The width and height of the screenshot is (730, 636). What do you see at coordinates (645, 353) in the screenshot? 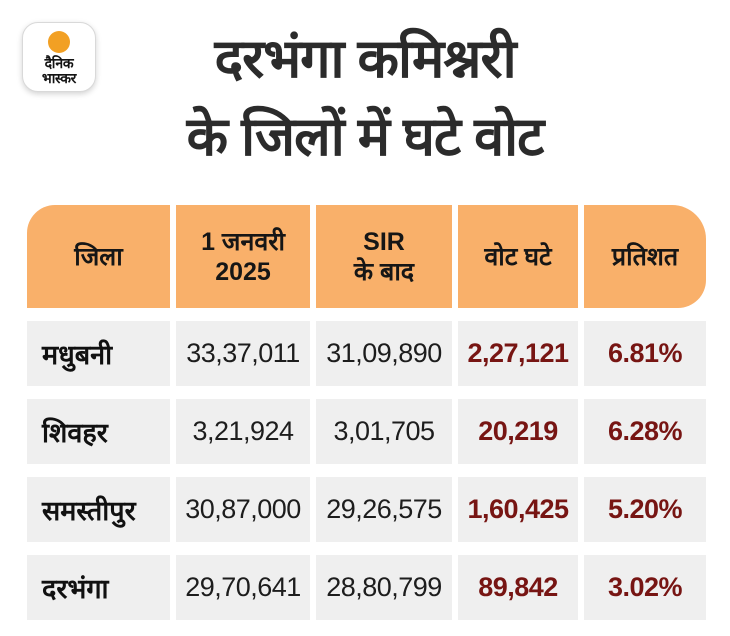
I see `table-row-1-percent: 6.81%` at bounding box center [645, 353].